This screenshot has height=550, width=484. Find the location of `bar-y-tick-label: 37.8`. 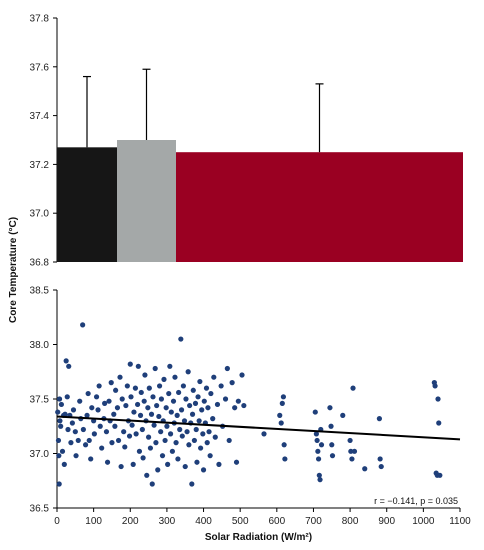

bar-y-tick-label: 37.8 is located at coordinates (40, 19).